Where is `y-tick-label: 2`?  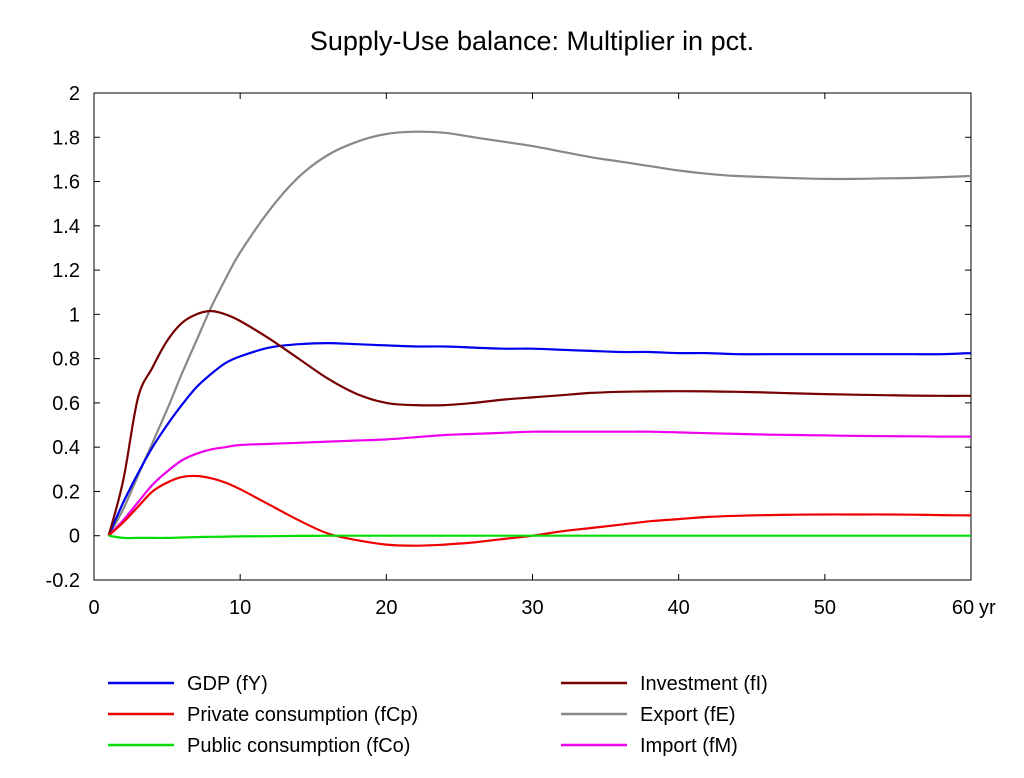 y-tick-label: 2 is located at coordinates (74, 94).